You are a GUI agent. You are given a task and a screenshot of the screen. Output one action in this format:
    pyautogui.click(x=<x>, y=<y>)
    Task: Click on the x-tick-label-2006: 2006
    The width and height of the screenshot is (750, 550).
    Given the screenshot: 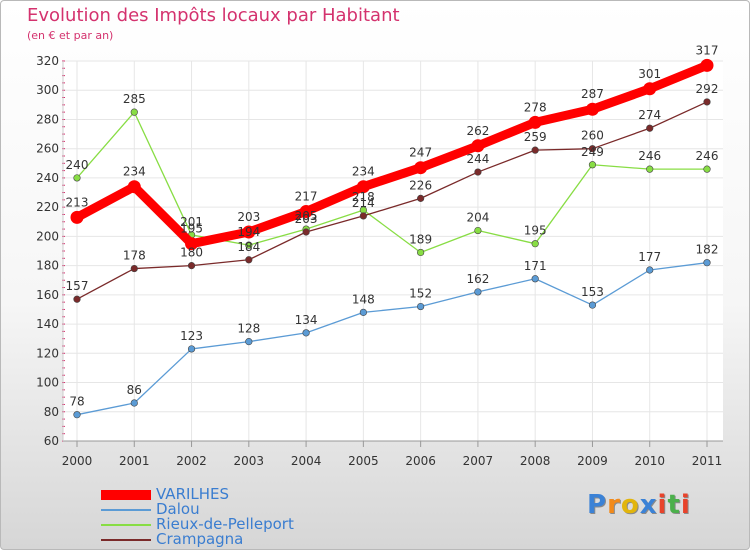 What is the action you would take?
    pyautogui.click(x=420, y=461)
    